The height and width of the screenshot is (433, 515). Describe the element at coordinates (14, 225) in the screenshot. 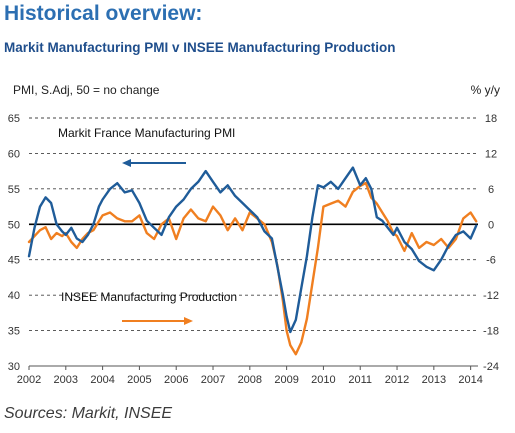

I see `left-tick-label: 50` at that location.